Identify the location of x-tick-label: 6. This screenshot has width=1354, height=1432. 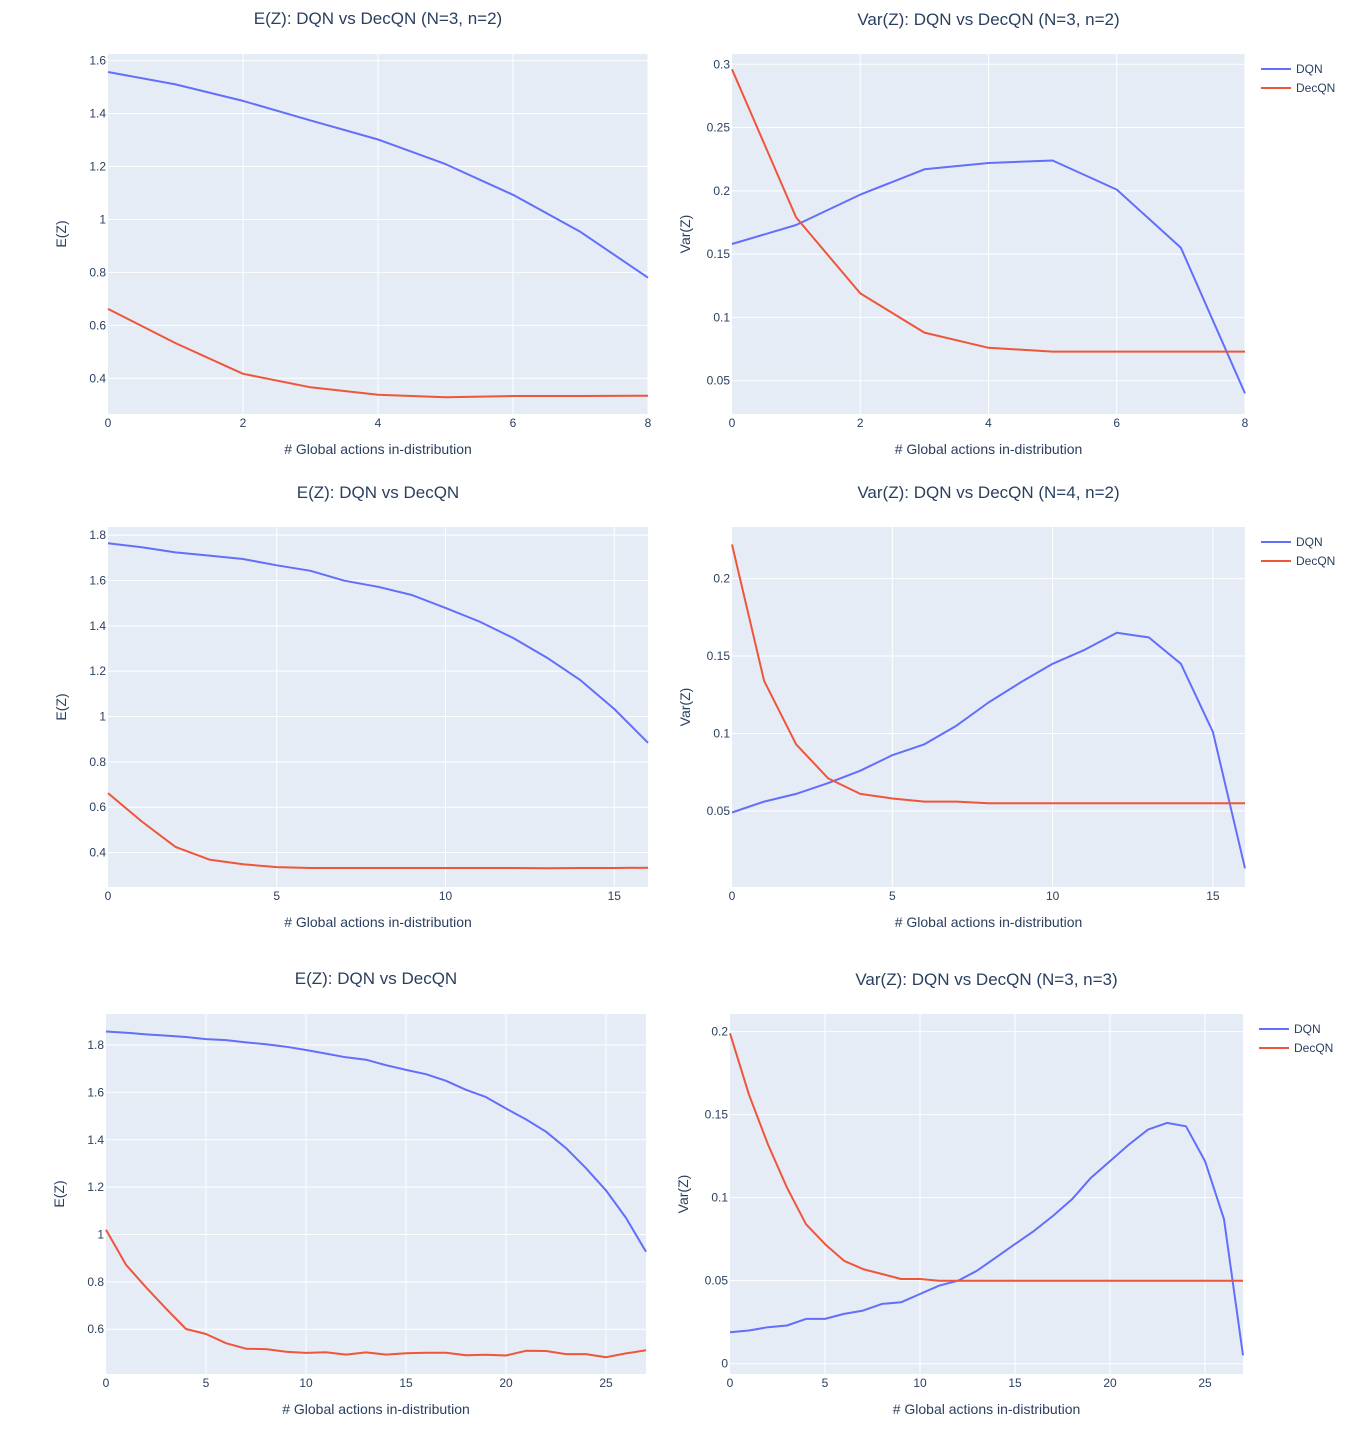
(513, 423).